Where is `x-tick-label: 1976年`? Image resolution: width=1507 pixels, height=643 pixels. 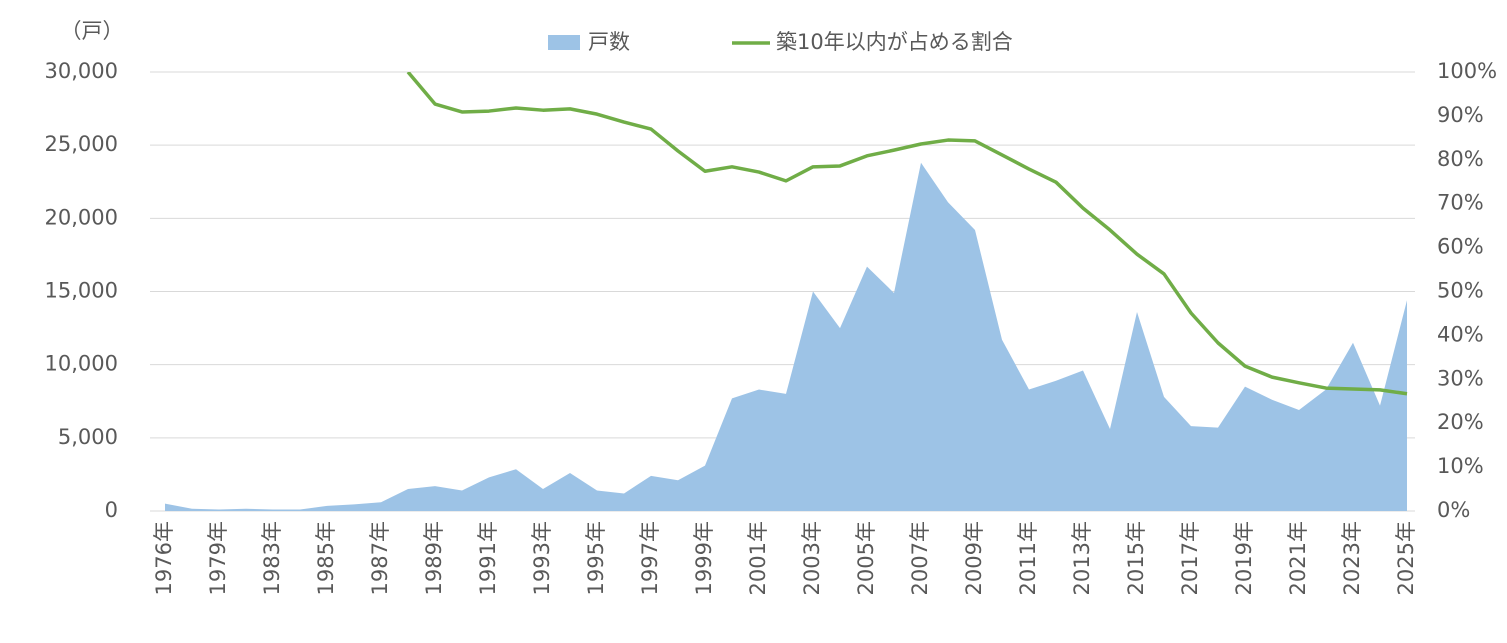 x-tick-label: 1976年 is located at coordinates (164, 558).